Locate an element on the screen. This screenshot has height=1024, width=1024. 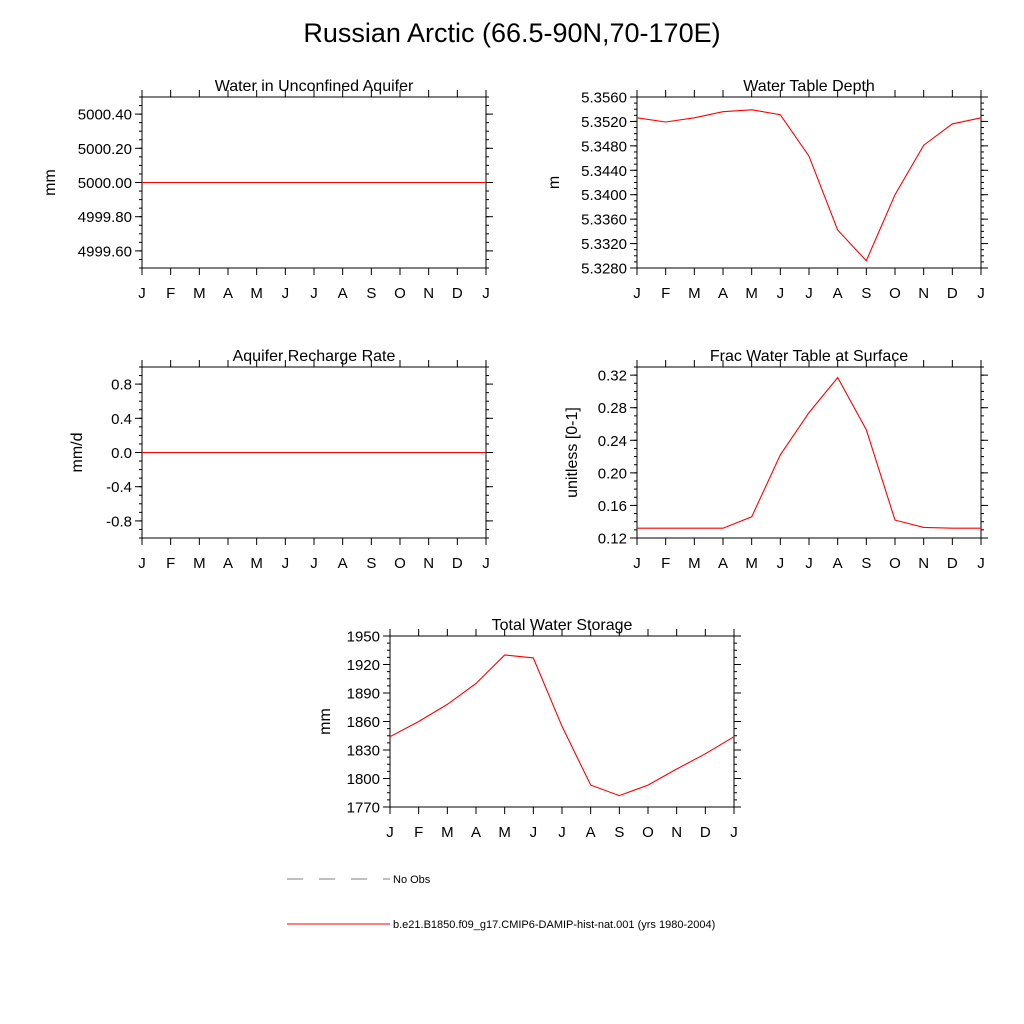
total-water-storage-ytick-label: 1830 is located at coordinates (363, 751).